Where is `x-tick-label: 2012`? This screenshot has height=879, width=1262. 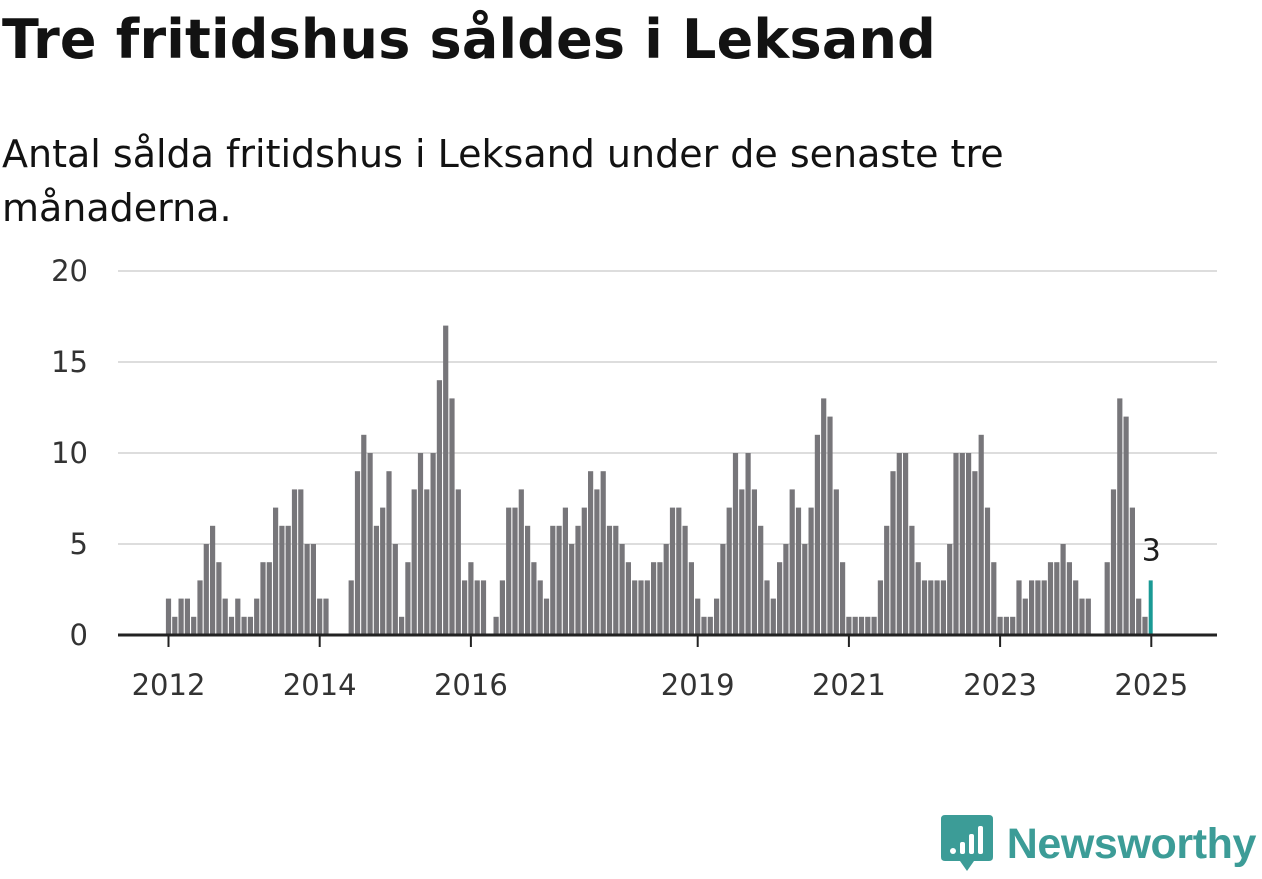
x-tick-label: 2012 is located at coordinates (169, 685).